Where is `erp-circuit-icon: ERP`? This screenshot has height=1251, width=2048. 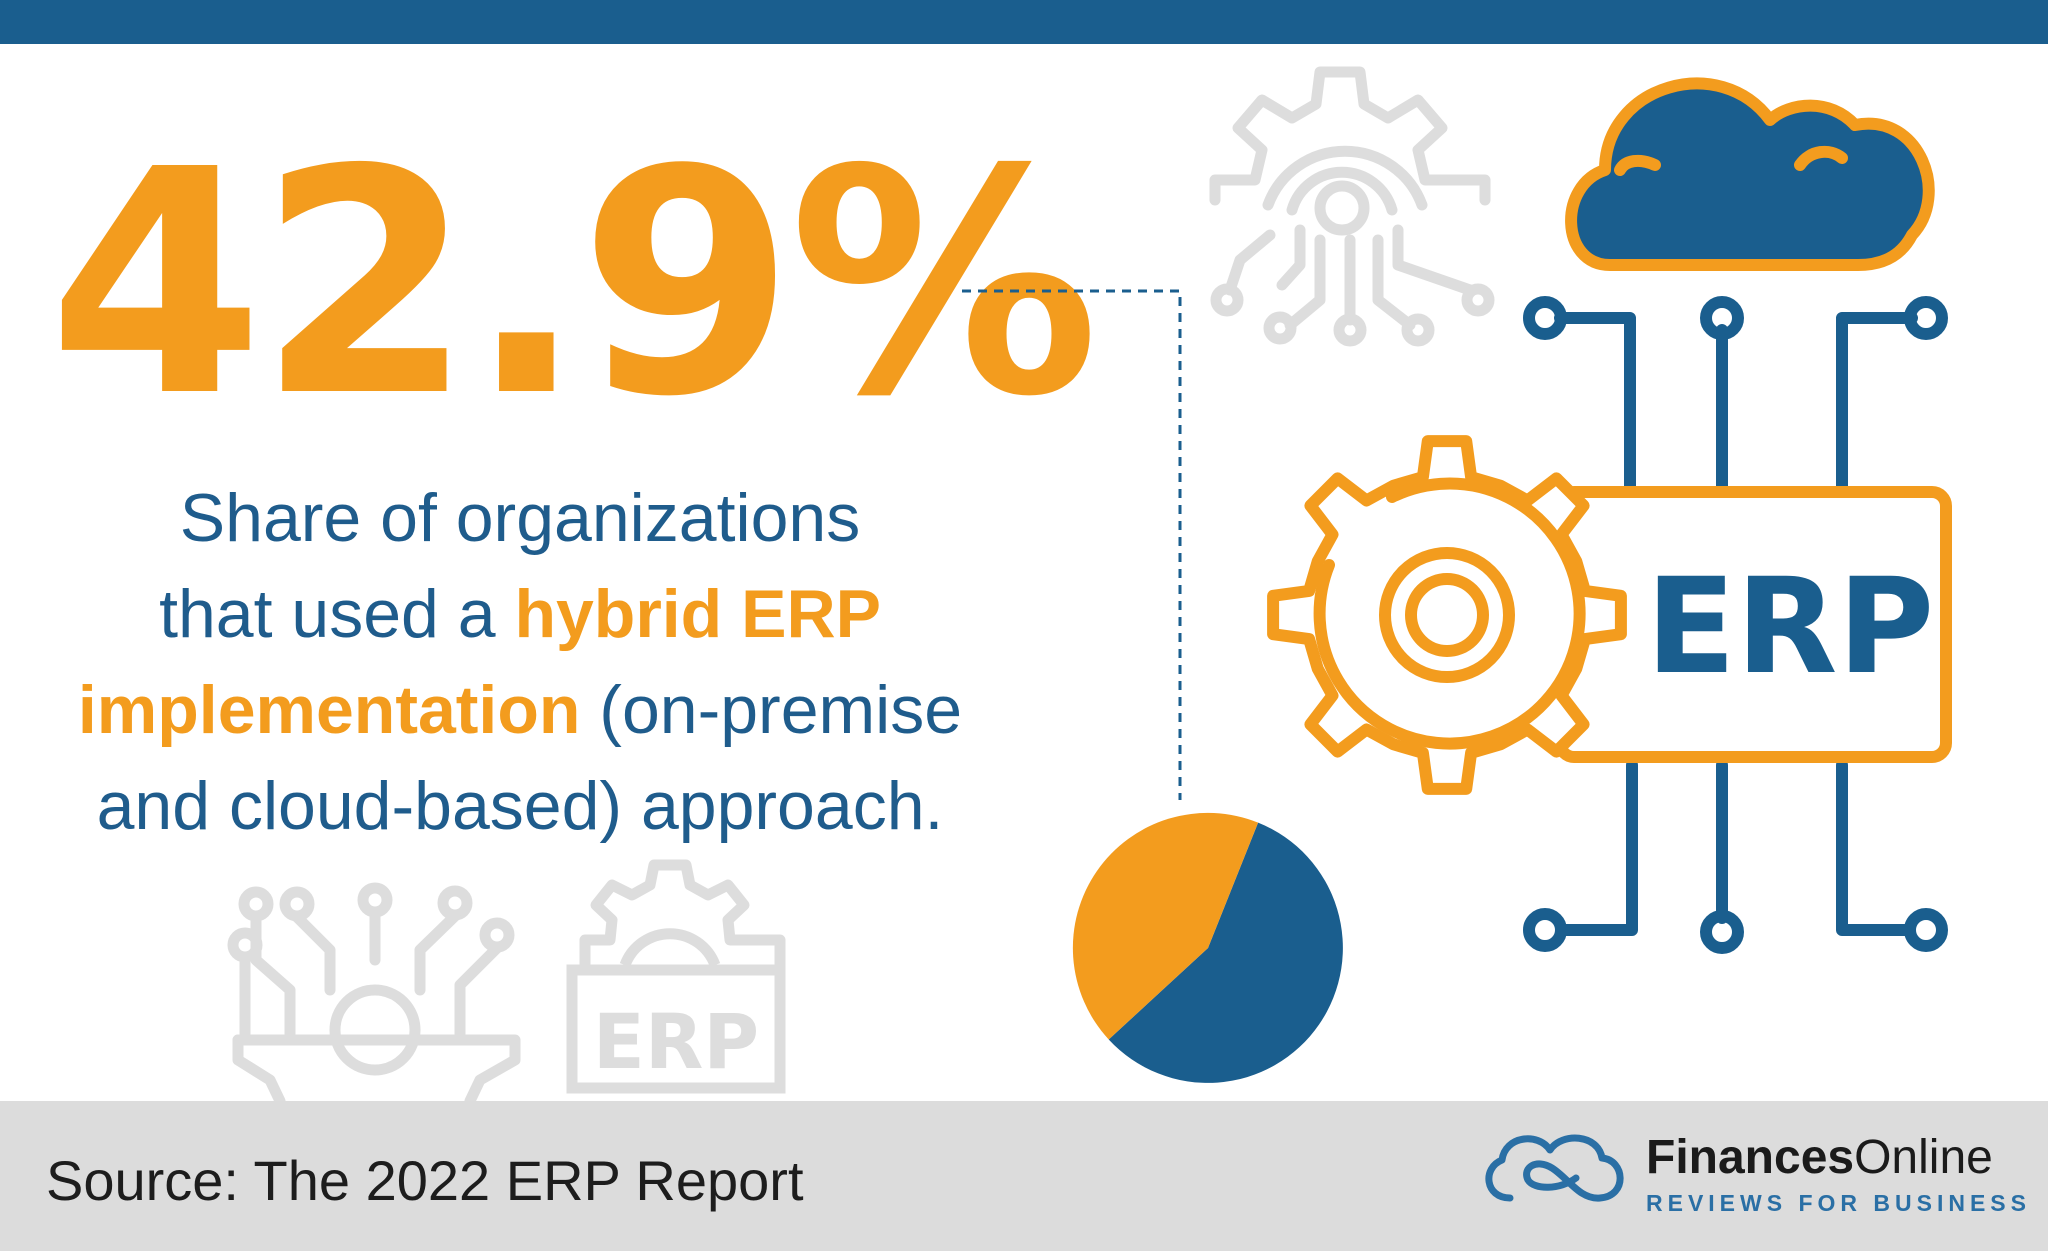
erp-circuit-icon: ERP is located at coordinates (1737, 625).